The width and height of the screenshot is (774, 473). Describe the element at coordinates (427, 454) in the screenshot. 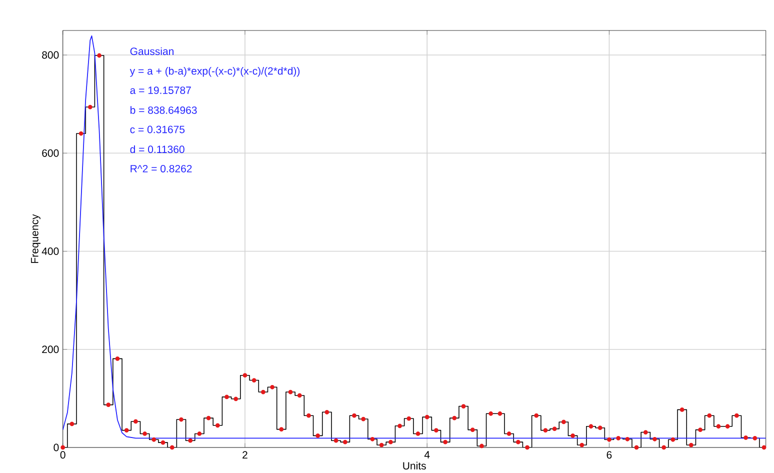

I see `x-tick-label: 4` at that location.